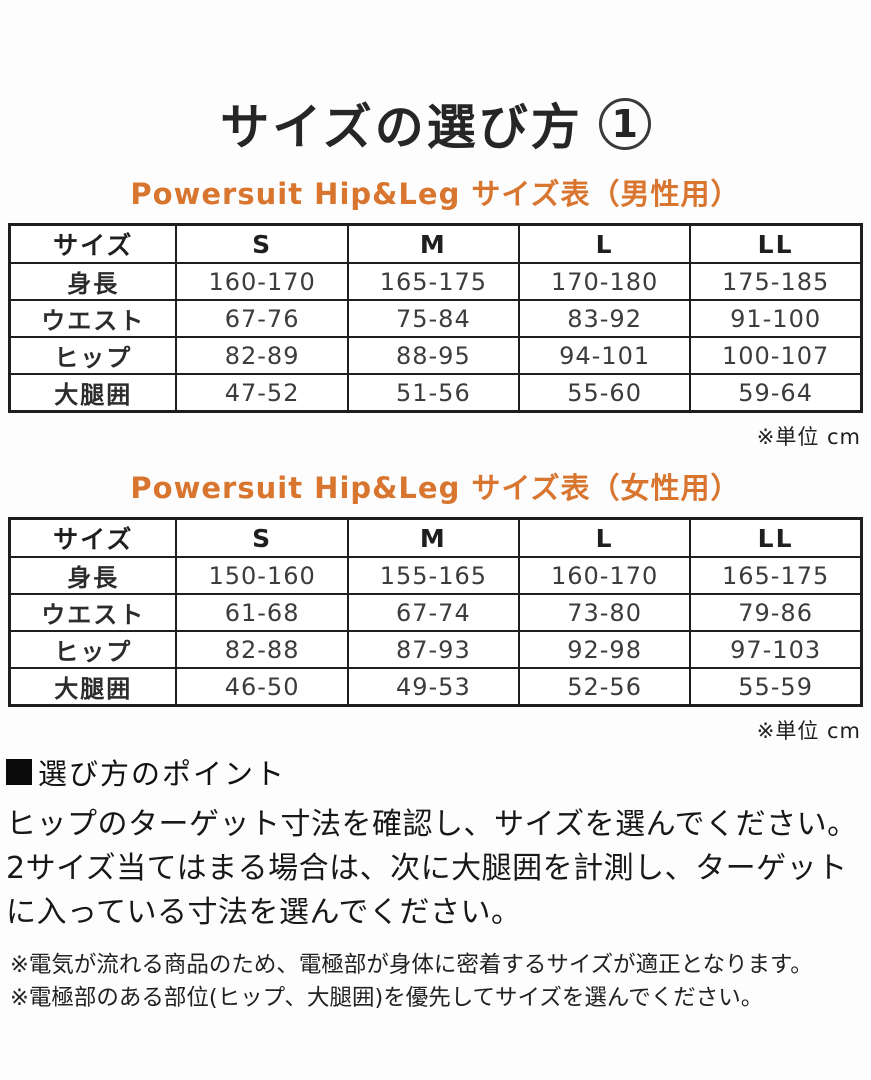  I want to click on cell-value: 59-64, so click(776, 393).